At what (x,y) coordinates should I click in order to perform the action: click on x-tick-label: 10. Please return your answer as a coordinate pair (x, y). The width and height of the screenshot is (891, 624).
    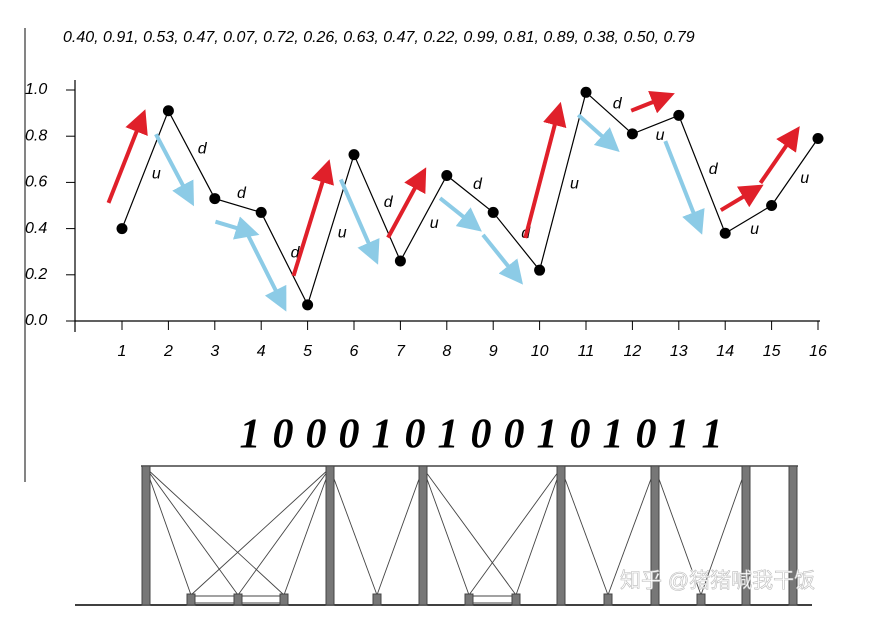
    Looking at the image, I should click on (540, 351).